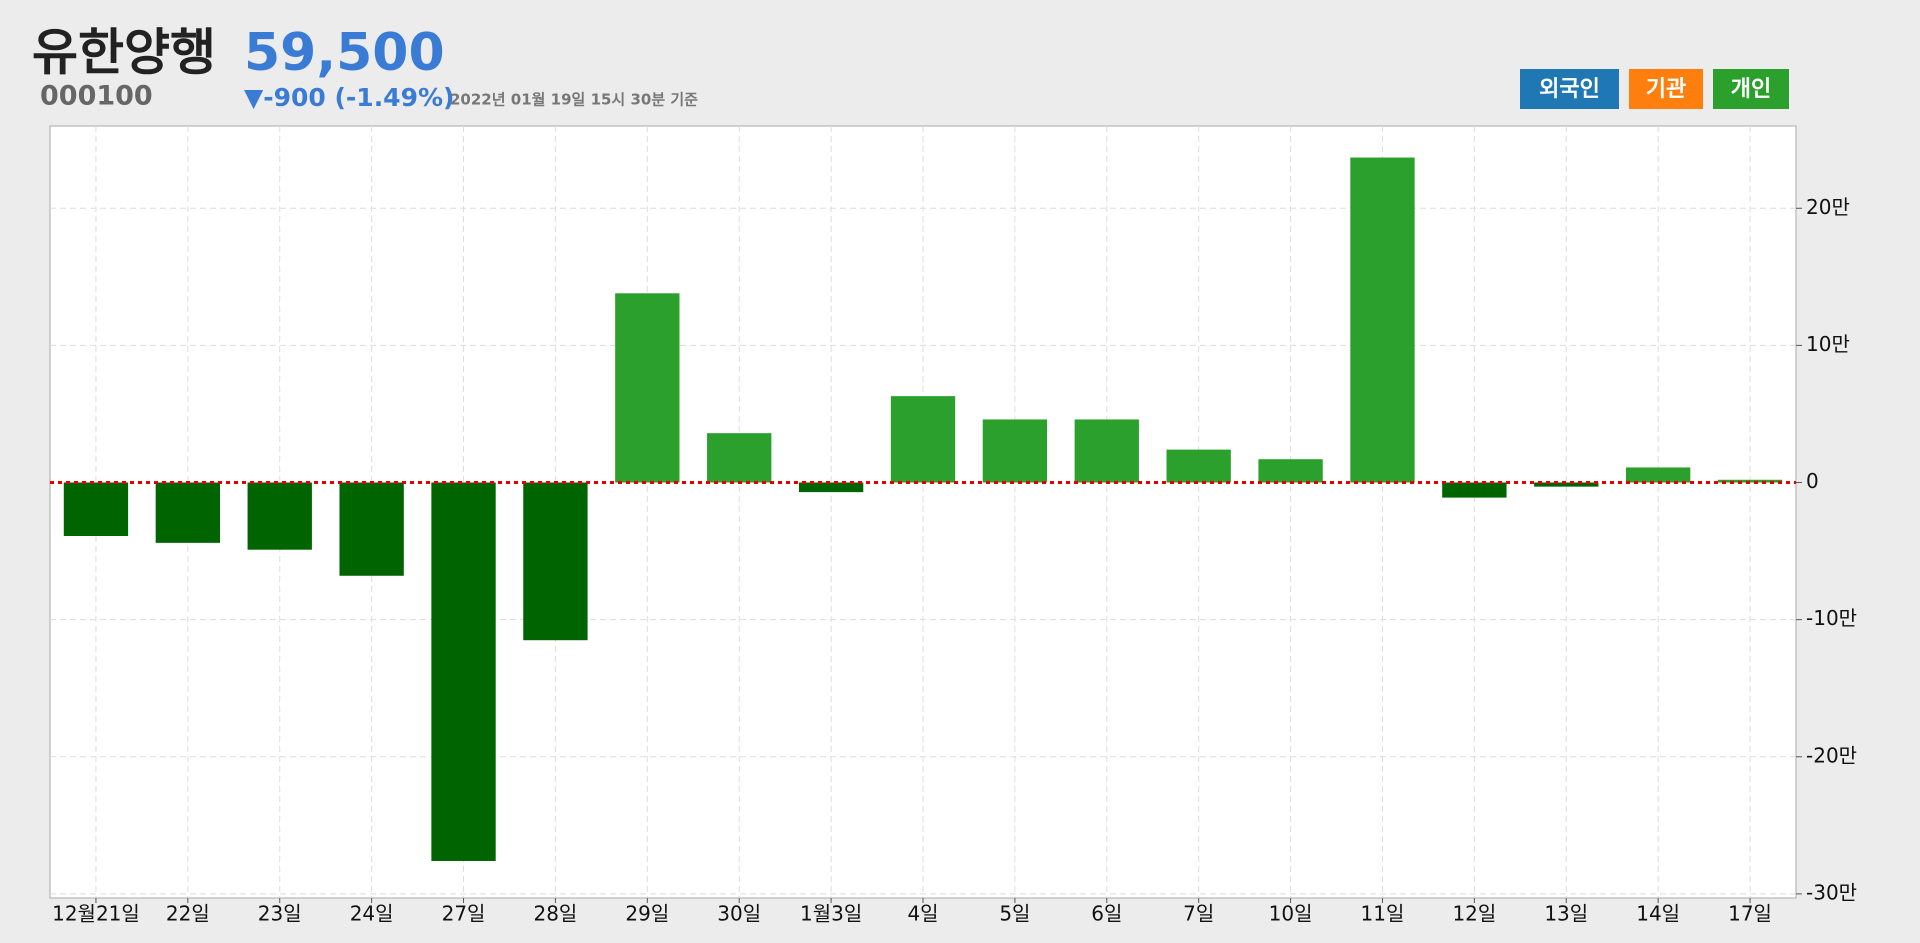 Image resolution: width=1920 pixels, height=943 pixels. I want to click on filter-button-label: 외국인, so click(1569, 89).